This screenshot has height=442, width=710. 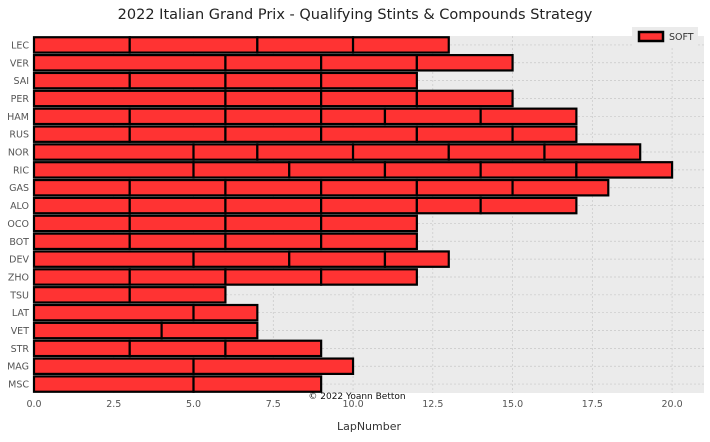 I want to click on x-tick-label: 7.5, so click(x=273, y=404).